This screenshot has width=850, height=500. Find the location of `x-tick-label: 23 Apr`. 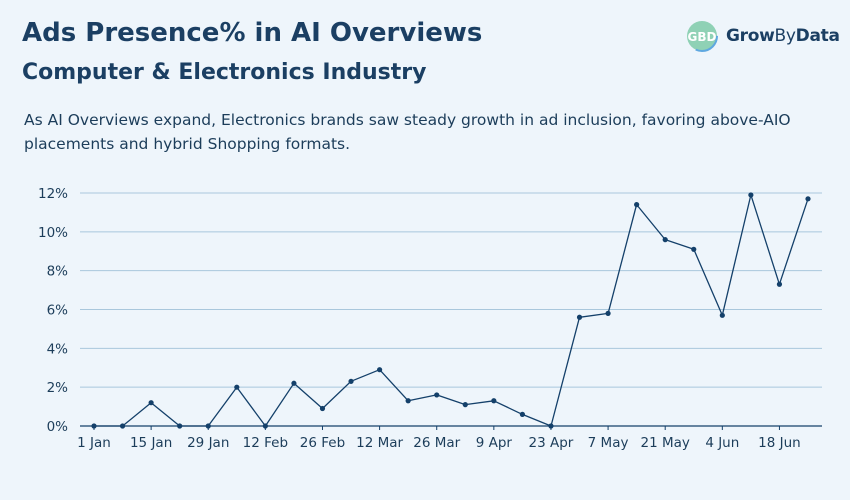

x-tick-label: 23 Apr is located at coordinates (551, 443).